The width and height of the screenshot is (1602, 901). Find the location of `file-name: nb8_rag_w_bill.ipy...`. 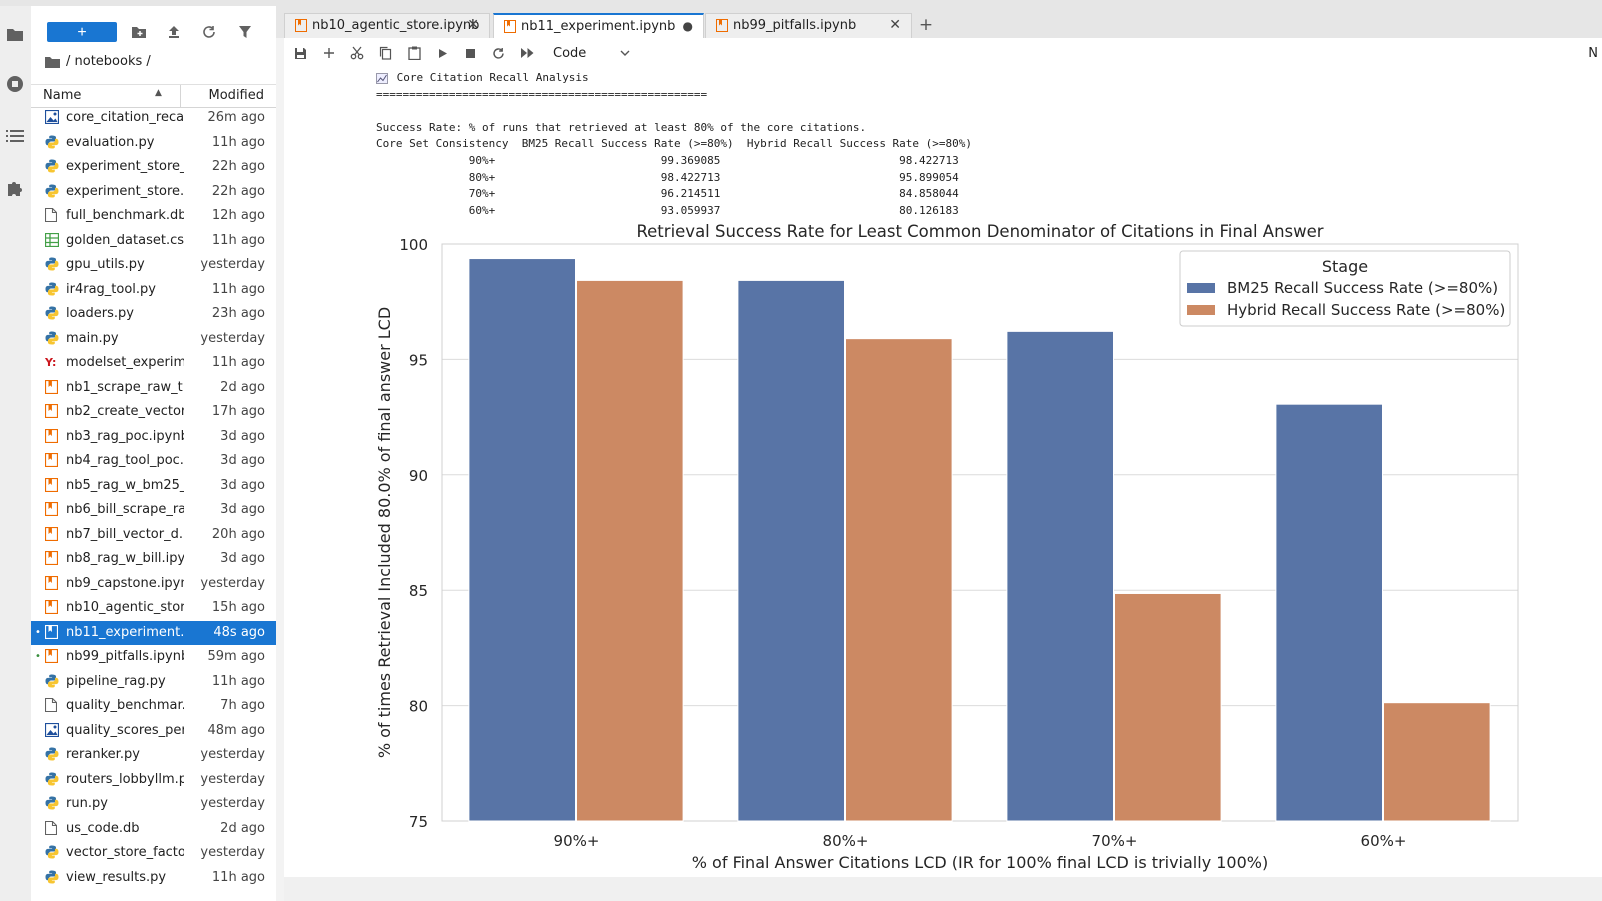

file-name: nb8_rag_w_bill.ipy... is located at coordinates (125, 558).